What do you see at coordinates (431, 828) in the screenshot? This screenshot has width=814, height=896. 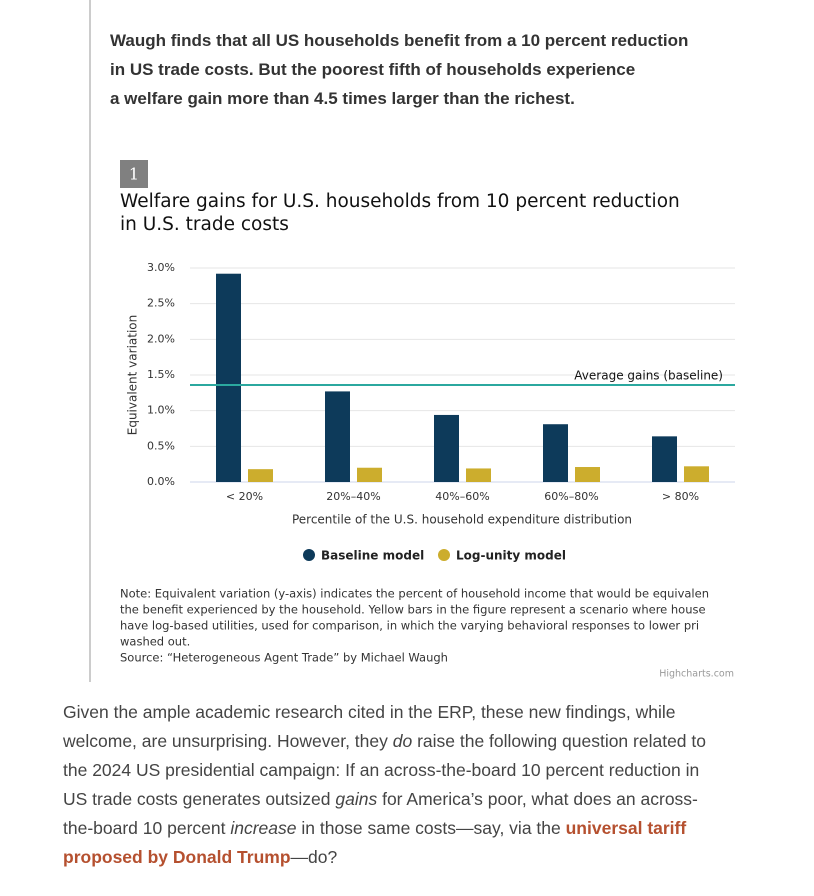 I see `text-run: in those same costs—say, via the` at bounding box center [431, 828].